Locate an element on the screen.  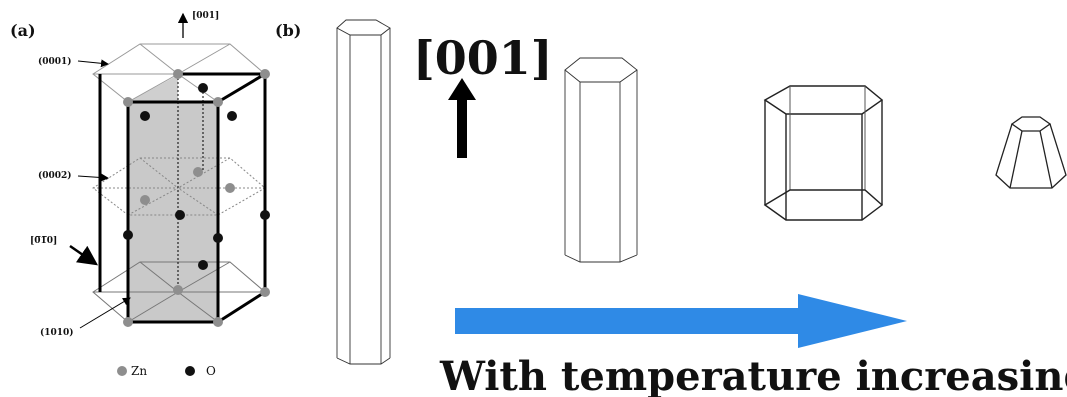
shaded-plane-front is located at coordinates (173, 212).